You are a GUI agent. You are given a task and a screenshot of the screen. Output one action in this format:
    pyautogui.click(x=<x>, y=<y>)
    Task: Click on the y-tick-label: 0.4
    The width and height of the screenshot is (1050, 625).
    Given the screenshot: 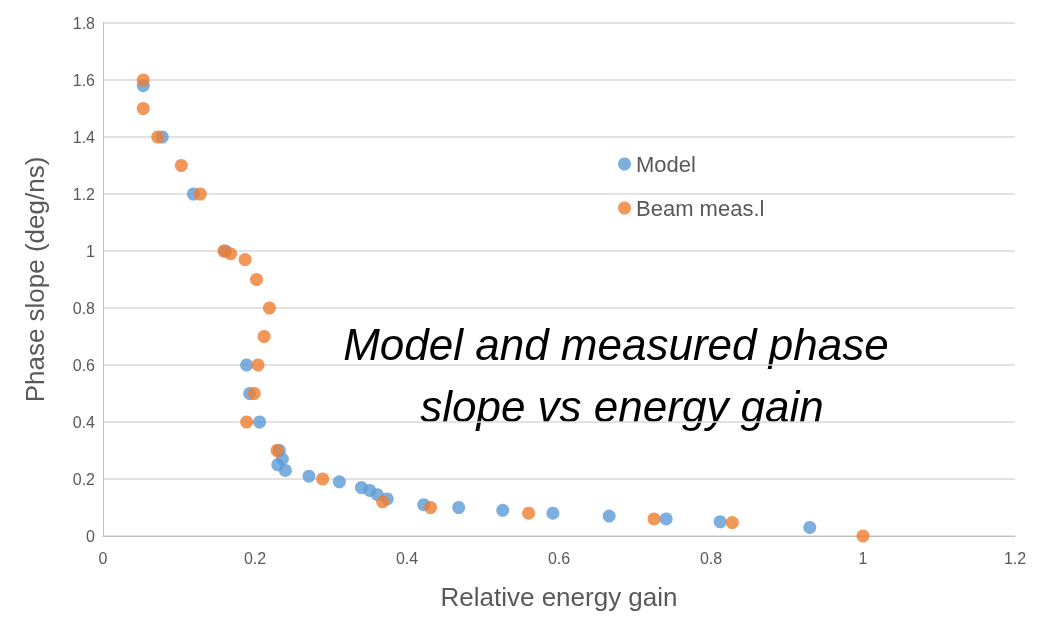 What is the action you would take?
    pyautogui.click(x=84, y=422)
    